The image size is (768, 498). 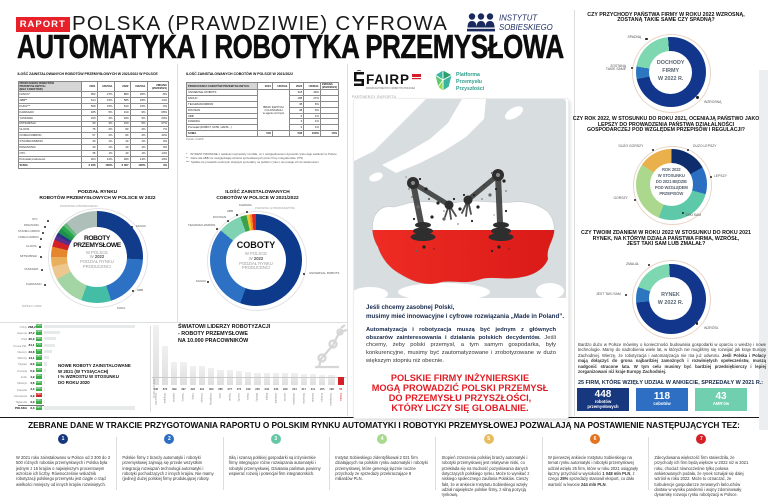 What do you see at coordinates (469, 82) in the screenshot?
I see `svg-text: Przemysłu` at bounding box center [469, 82].